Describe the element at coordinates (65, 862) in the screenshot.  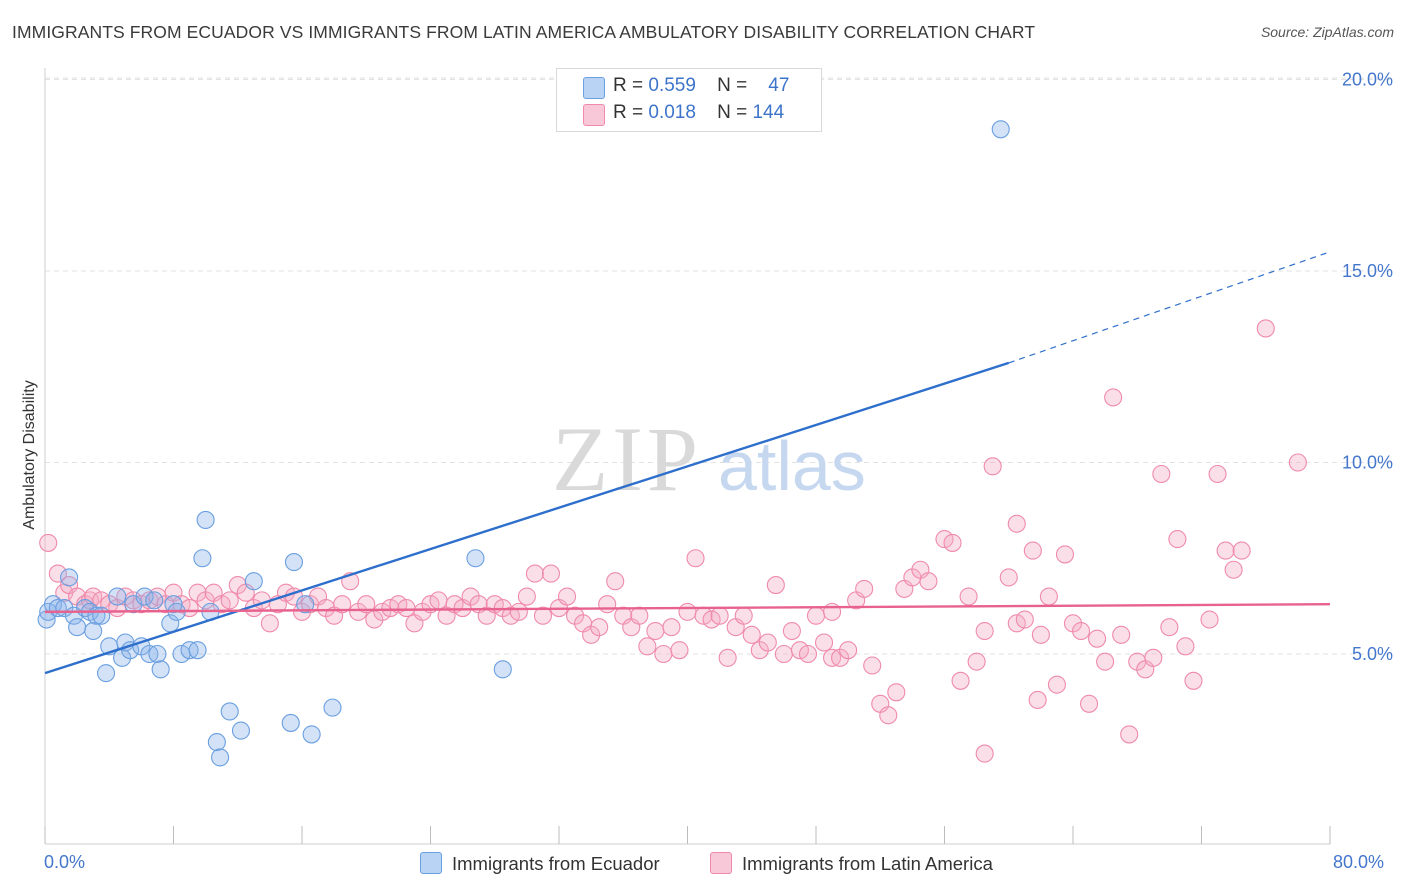
I see `x-axis-min-label: 0.0%` at that location.